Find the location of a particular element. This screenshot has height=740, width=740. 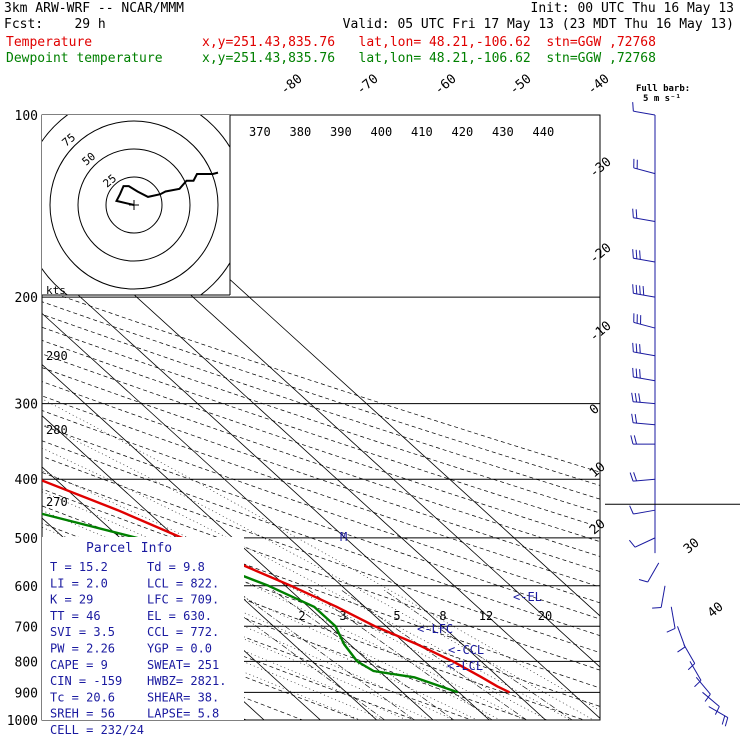

pressure-tick-label: 100 is located at coordinates (26, 116).